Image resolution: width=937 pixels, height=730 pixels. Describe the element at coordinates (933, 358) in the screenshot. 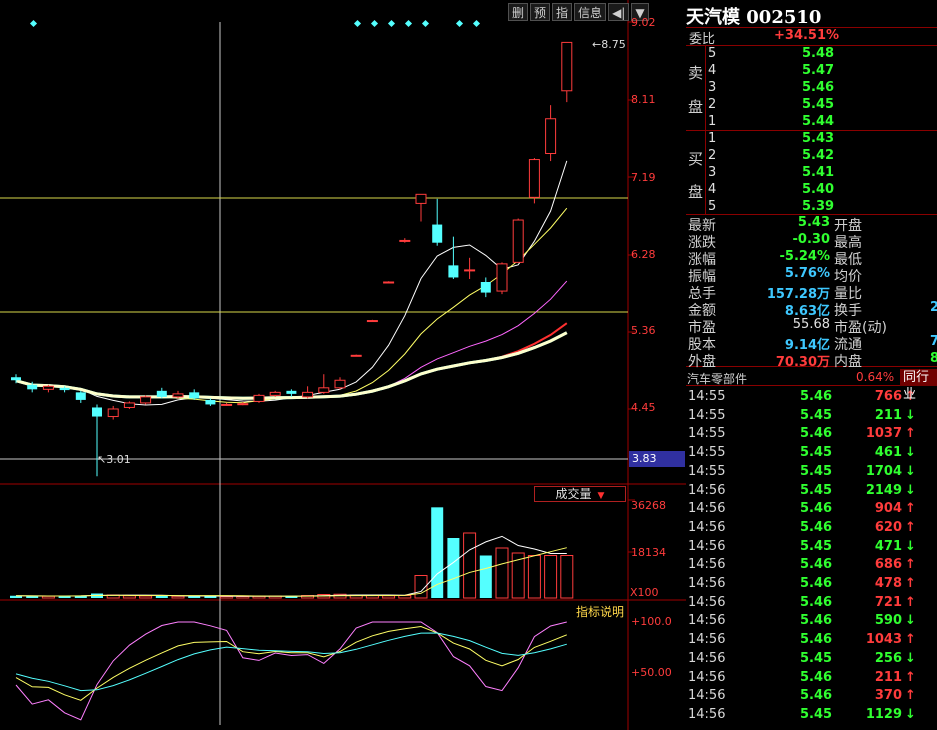

I see `quote-value: 86` at that location.